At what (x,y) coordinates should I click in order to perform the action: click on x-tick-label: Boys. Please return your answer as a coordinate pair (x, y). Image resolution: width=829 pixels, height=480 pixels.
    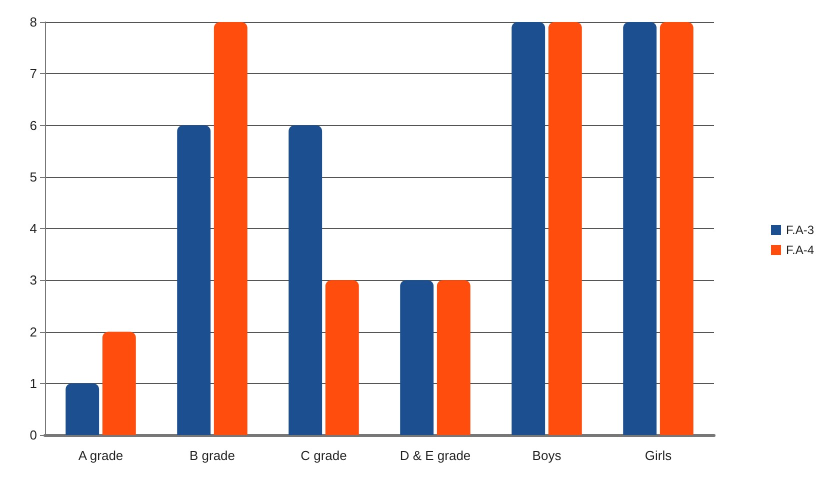
    Looking at the image, I should click on (547, 455).